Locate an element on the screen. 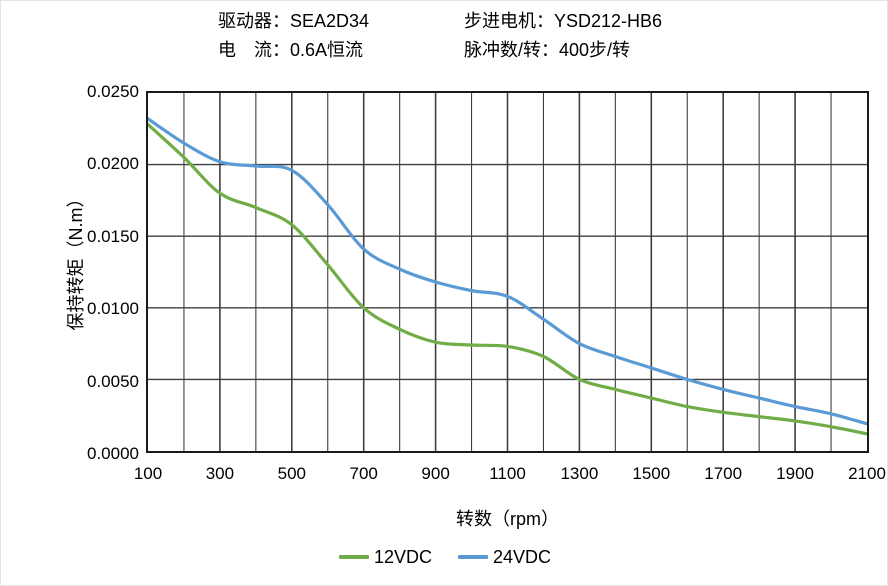 The image size is (888, 586). driver-model-label: 驱动器：SEA2D34 is located at coordinates (294, 21).